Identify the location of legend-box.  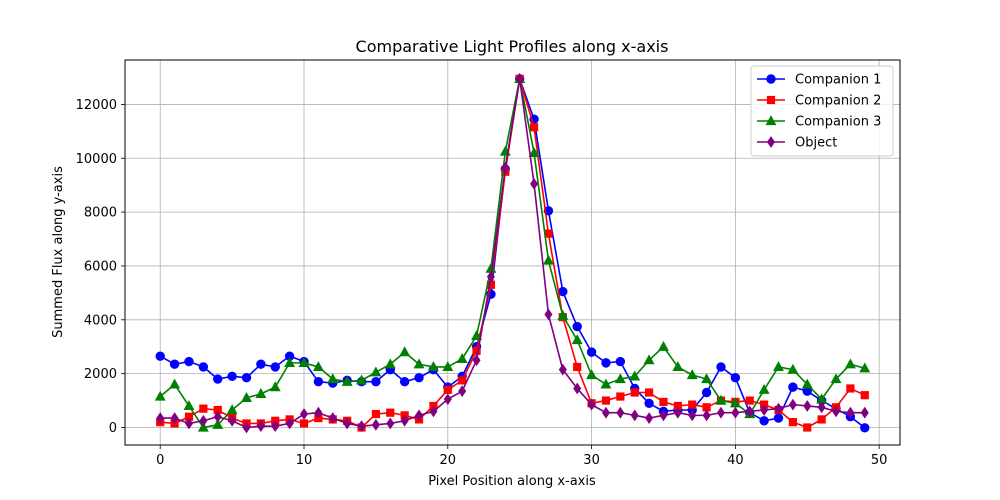
(822, 111).